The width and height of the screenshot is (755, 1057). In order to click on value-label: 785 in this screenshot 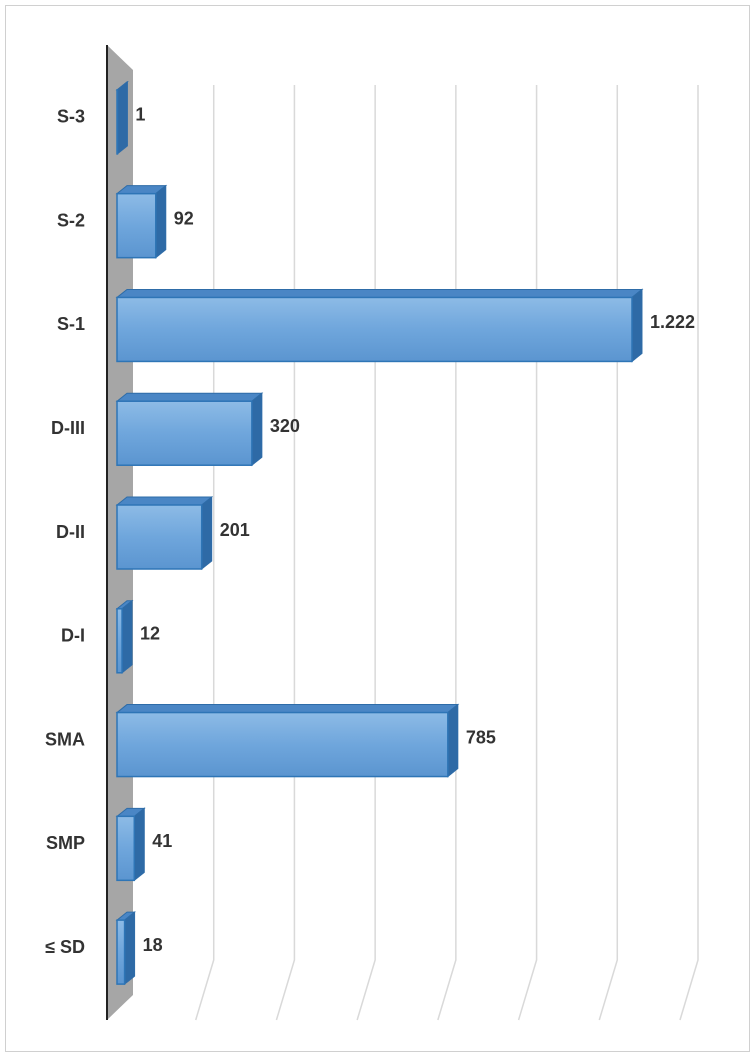, I will do `click(481, 737)`.